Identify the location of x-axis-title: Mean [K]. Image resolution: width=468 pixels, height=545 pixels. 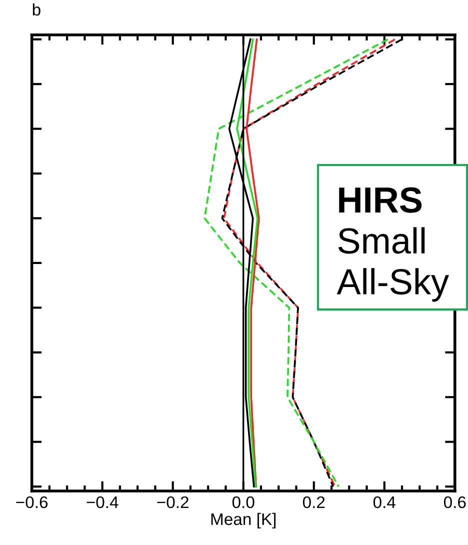
(243, 520).